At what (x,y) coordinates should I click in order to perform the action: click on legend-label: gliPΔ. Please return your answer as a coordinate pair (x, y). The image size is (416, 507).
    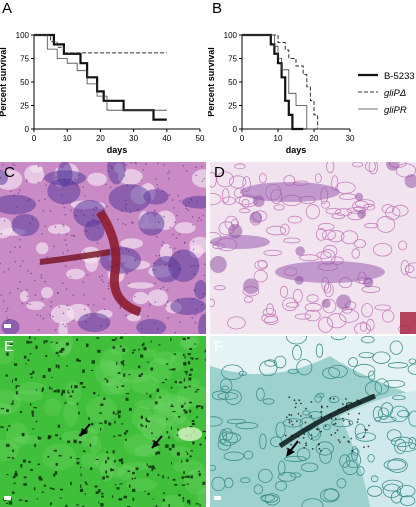
    Looking at the image, I should click on (395, 93).